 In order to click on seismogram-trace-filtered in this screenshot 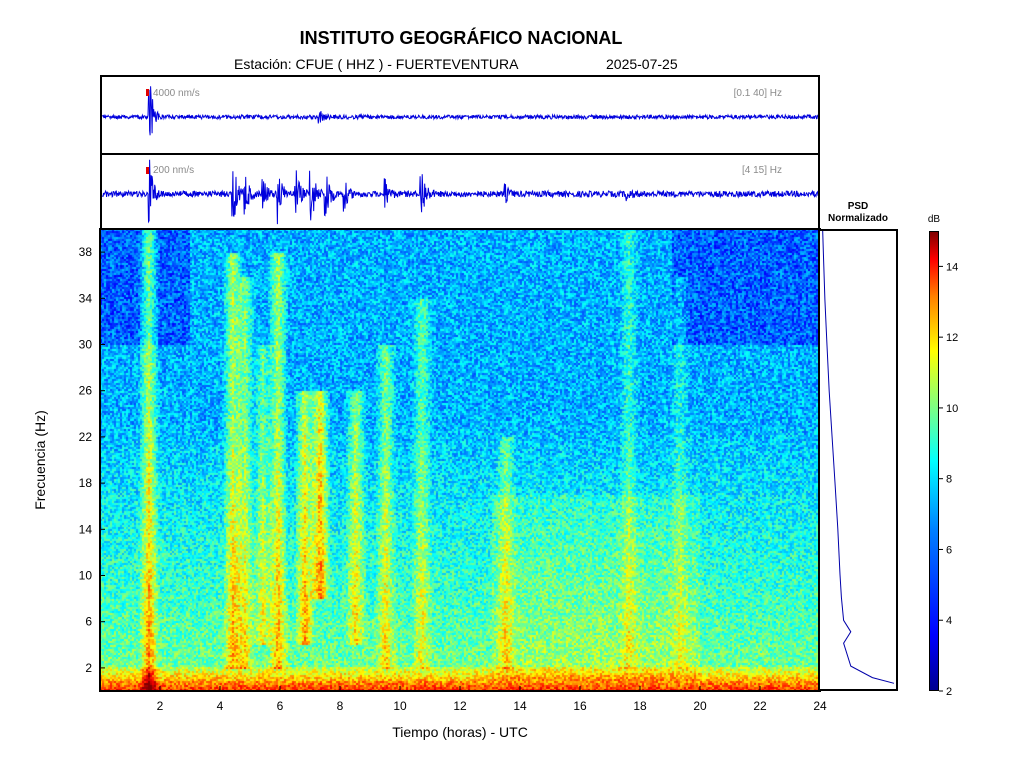, I will do `click(460, 192)`.